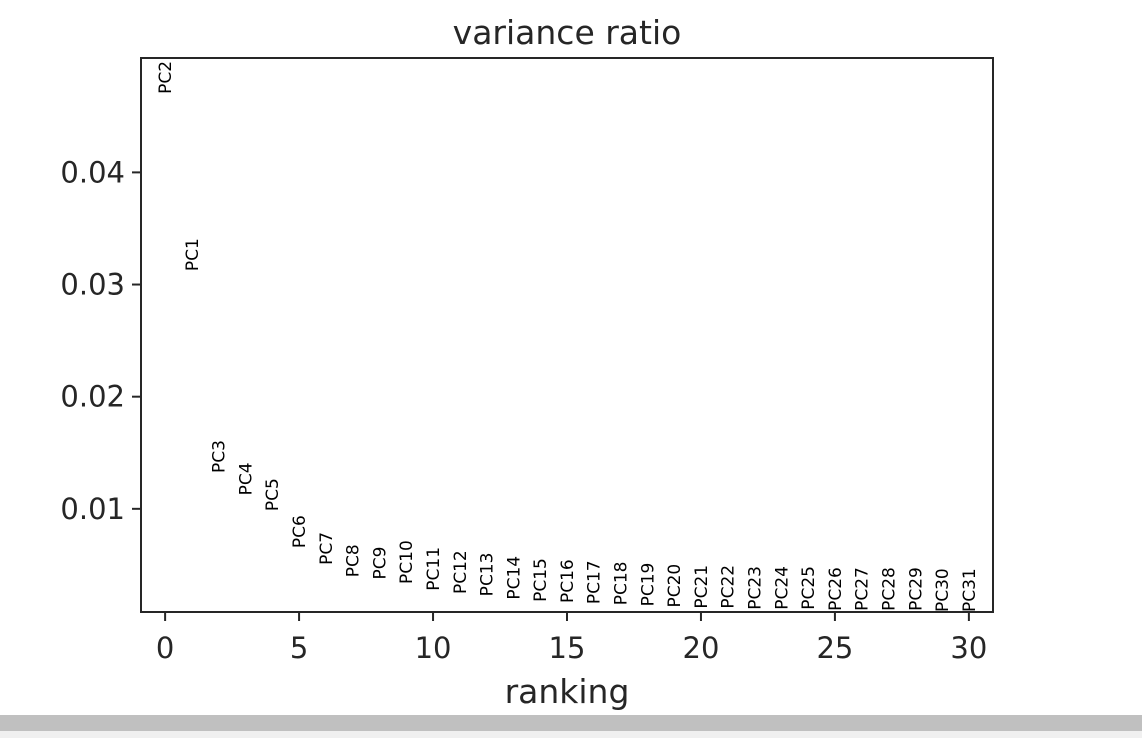  Describe the element at coordinates (809, 588) in the screenshot. I see `pc-label: PC25` at that location.